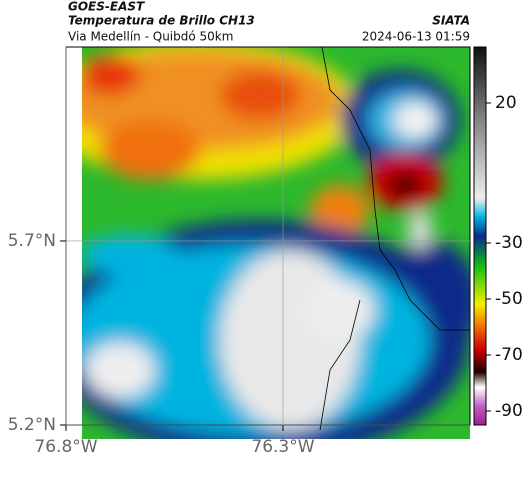 The image size is (526, 495). Describe the element at coordinates (509, 411) in the screenshot. I see `colorbar-tick-label: -90` at that location.